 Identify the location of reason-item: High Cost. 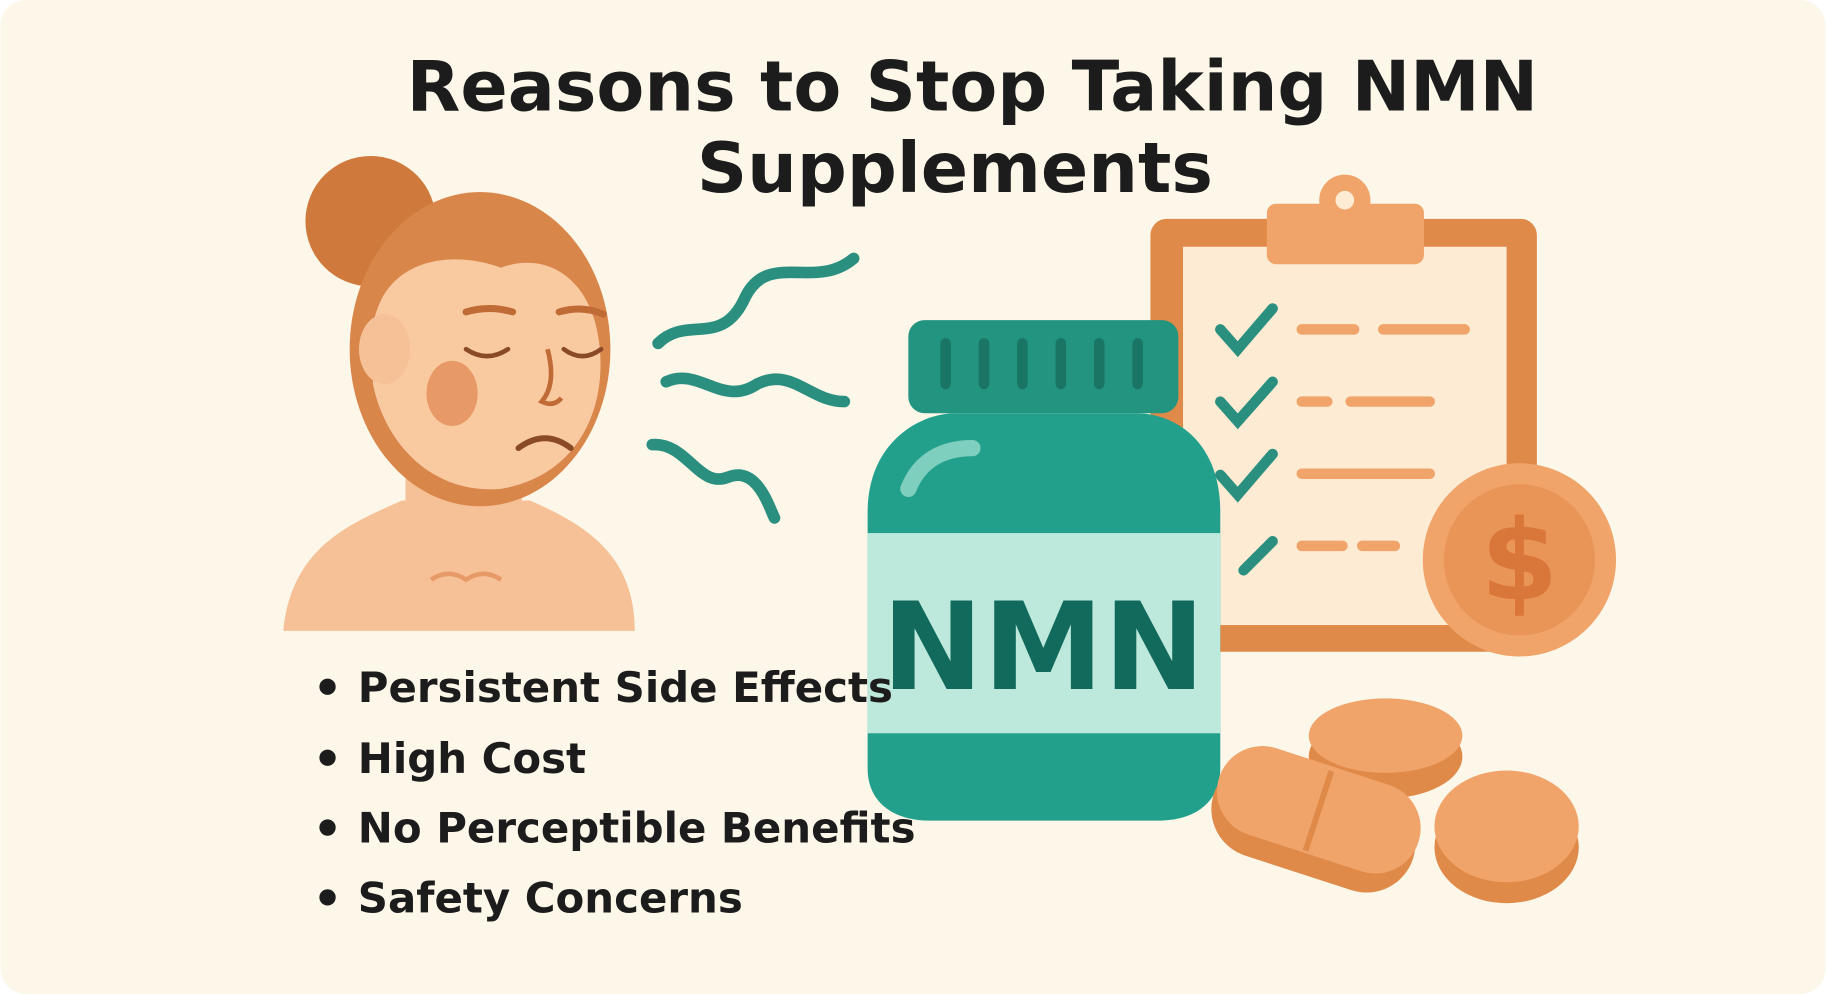
(472, 758).